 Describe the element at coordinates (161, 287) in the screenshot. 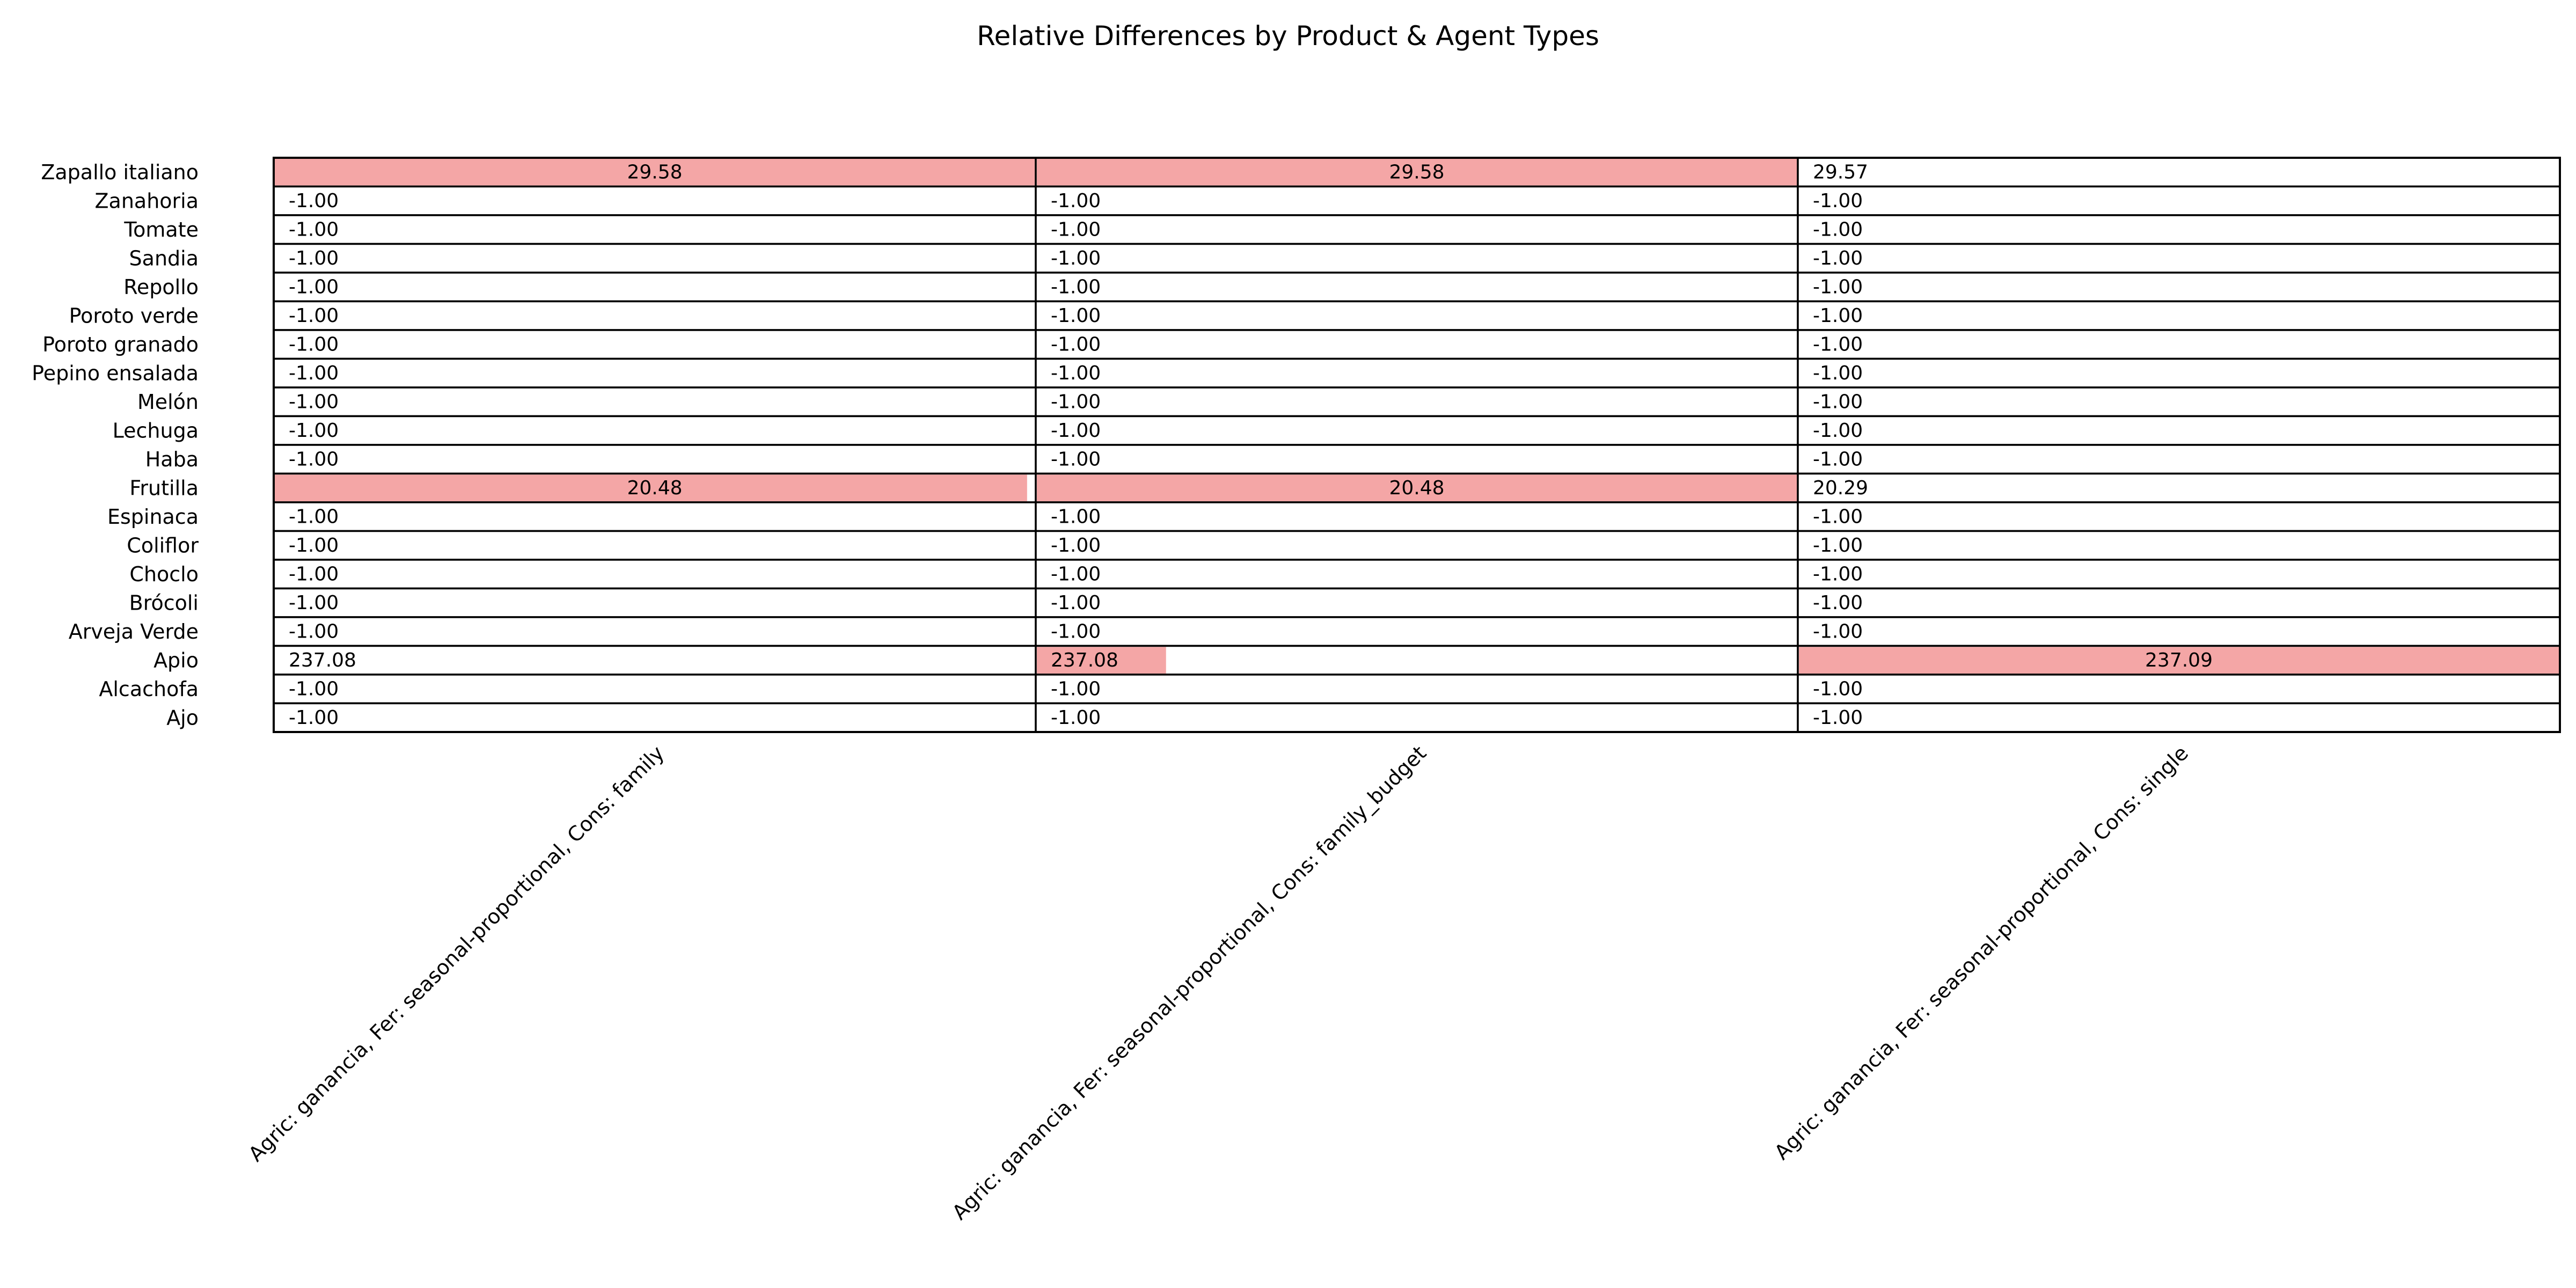

I see `row-label-repollo: Repollo` at that location.